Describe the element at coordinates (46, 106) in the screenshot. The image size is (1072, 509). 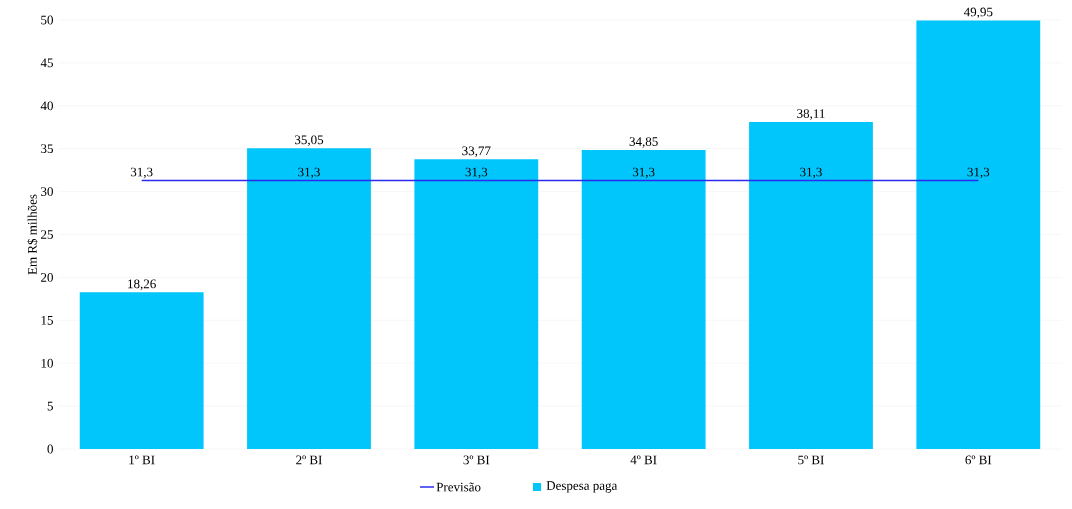
I see `y-tick-label: 40` at that location.